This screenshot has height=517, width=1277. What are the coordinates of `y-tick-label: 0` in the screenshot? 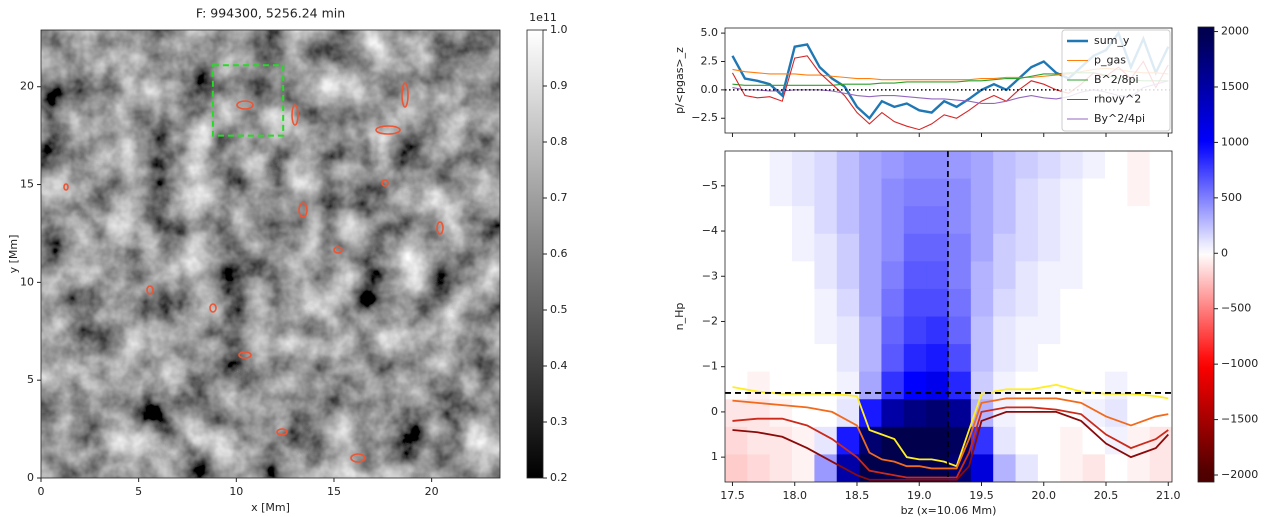 It's located at (714, 411).